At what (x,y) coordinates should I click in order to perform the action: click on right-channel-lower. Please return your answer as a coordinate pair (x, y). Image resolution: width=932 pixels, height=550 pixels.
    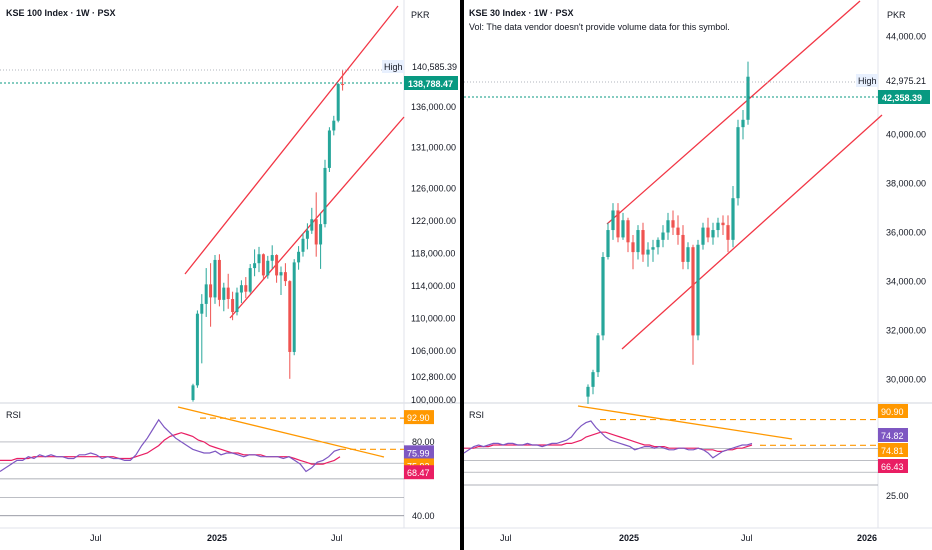
    Looking at the image, I should click on (752, 232).